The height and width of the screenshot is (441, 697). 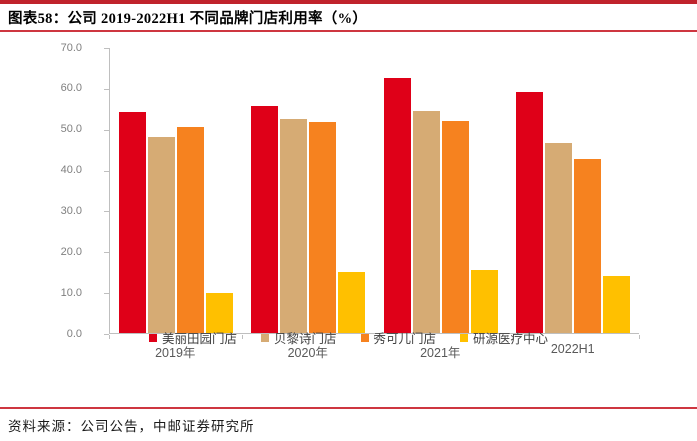 I want to click on title-underline, so click(x=348, y=31).